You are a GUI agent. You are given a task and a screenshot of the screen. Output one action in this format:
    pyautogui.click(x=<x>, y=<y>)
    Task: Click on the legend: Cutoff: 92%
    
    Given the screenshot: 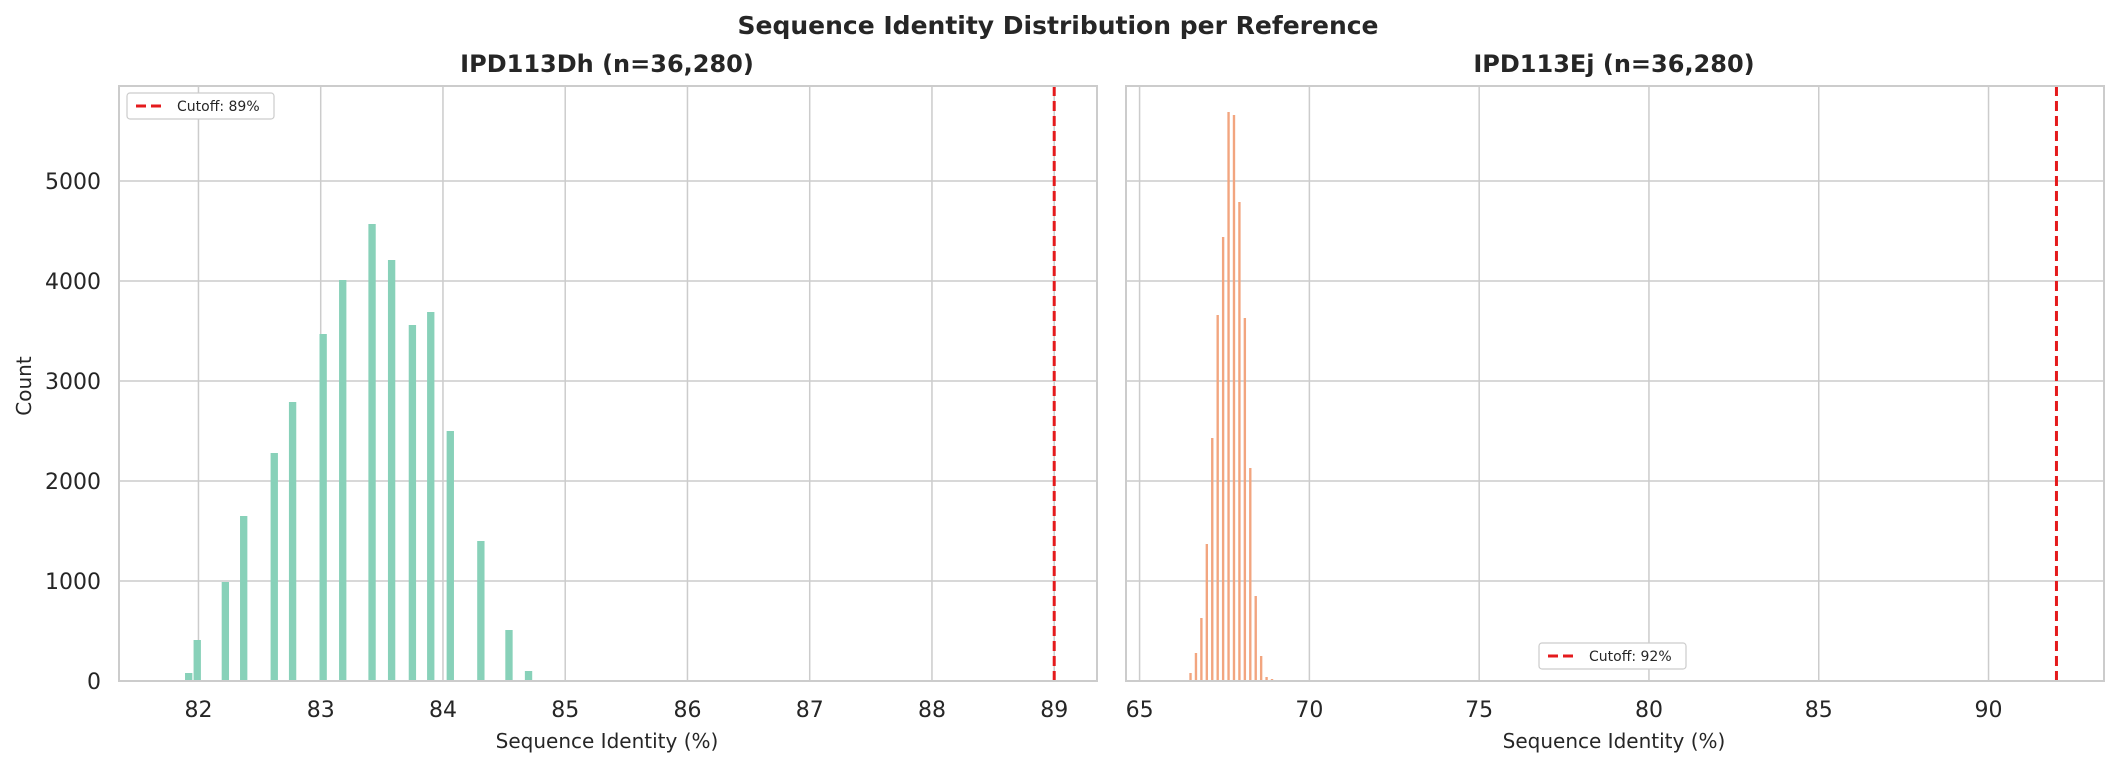 What is the action you would take?
    pyautogui.click(x=1612, y=656)
    